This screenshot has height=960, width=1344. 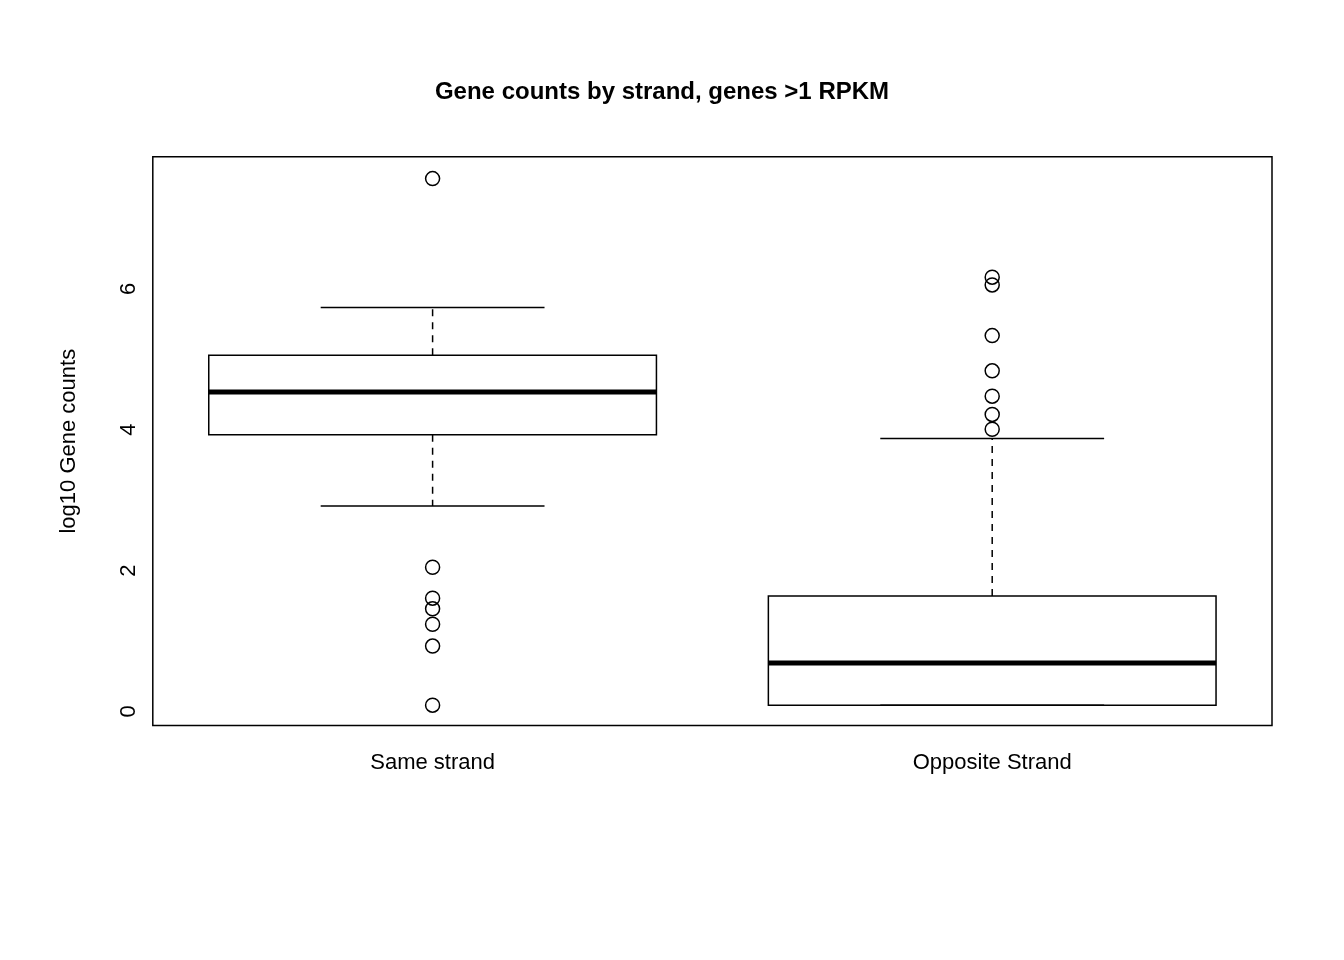 What do you see at coordinates (68, 441) in the screenshot?
I see `y-axis-title: log10 Gene counts` at bounding box center [68, 441].